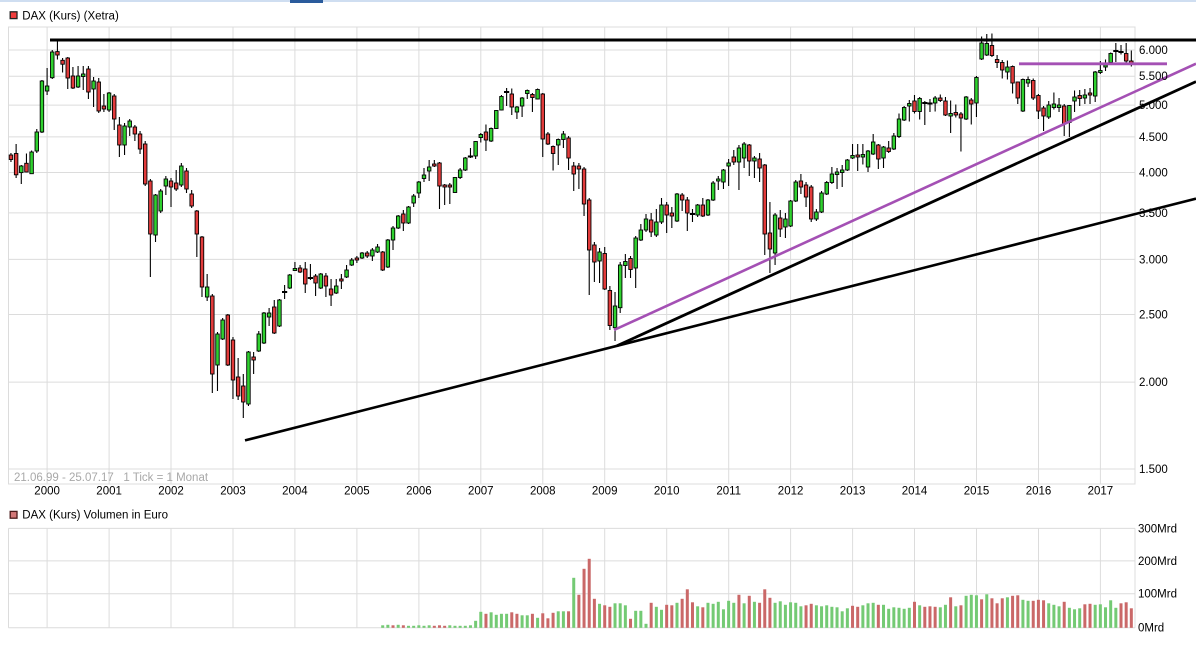 The image size is (1196, 645). Describe the element at coordinates (481, 492) in the screenshot. I see `svg-text: 2007` at that location.